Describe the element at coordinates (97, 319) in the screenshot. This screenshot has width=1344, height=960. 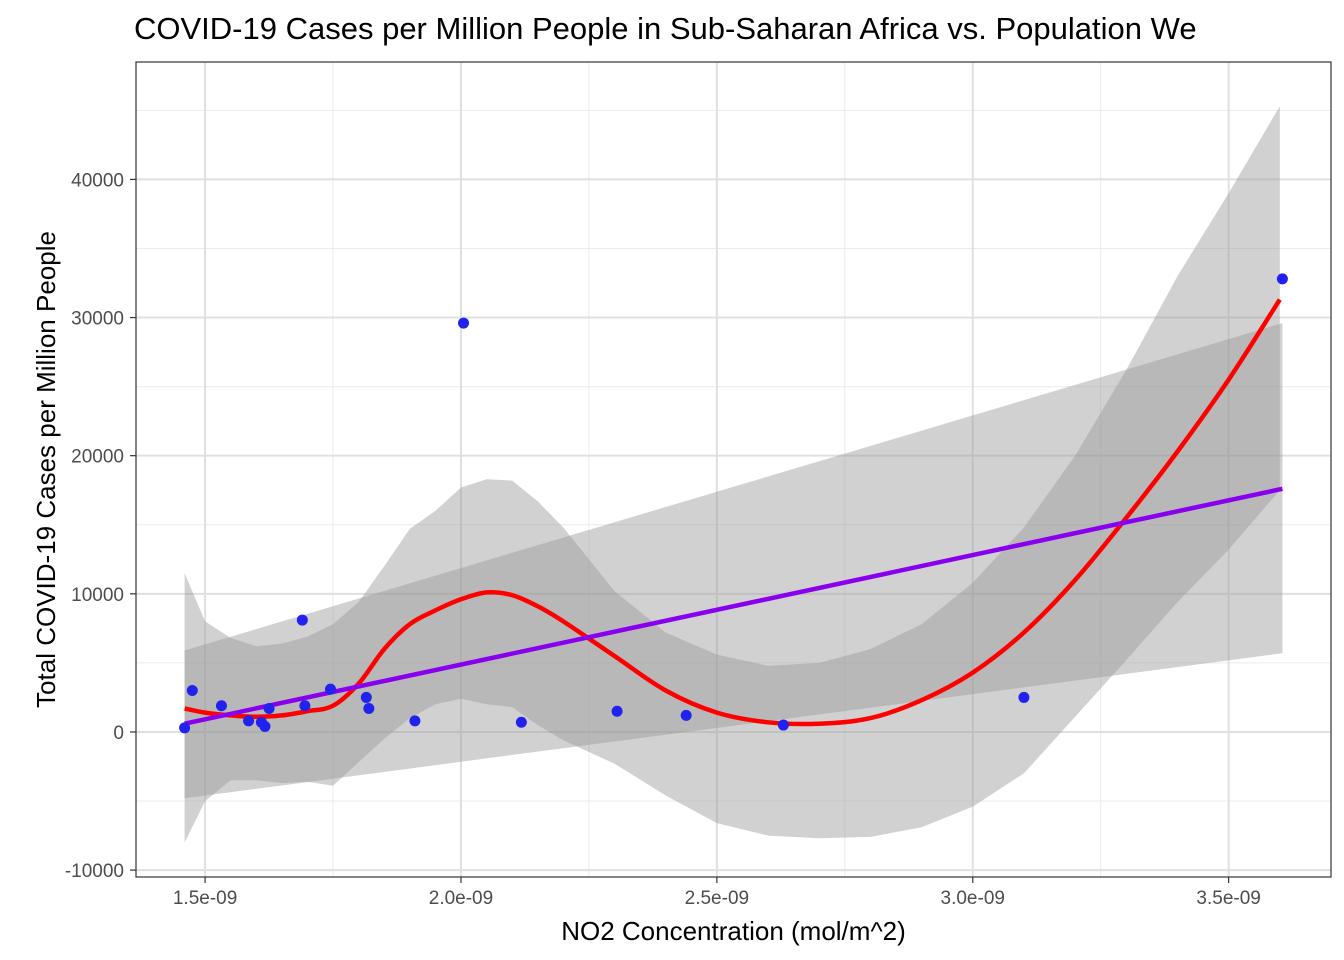
I see `y-tick-label: 30000` at that location.